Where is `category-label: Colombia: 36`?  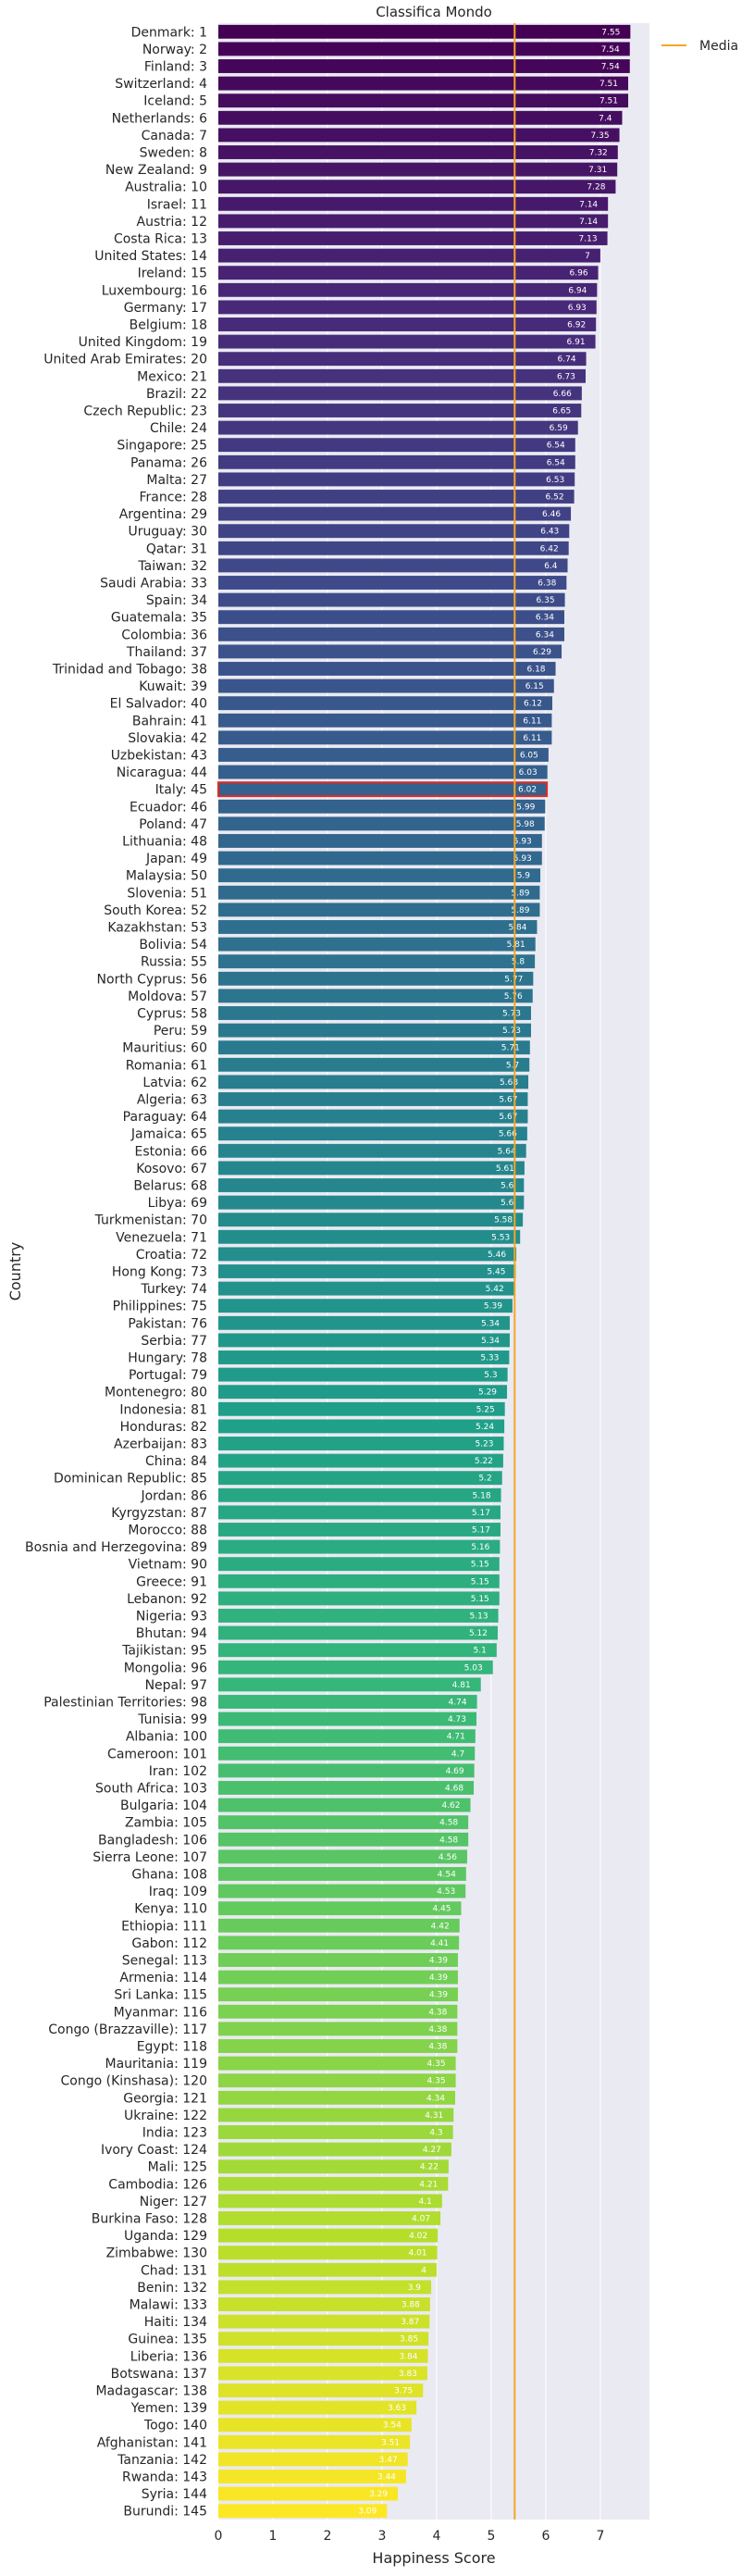 category-label: Colombia: 36 is located at coordinates (164, 635).